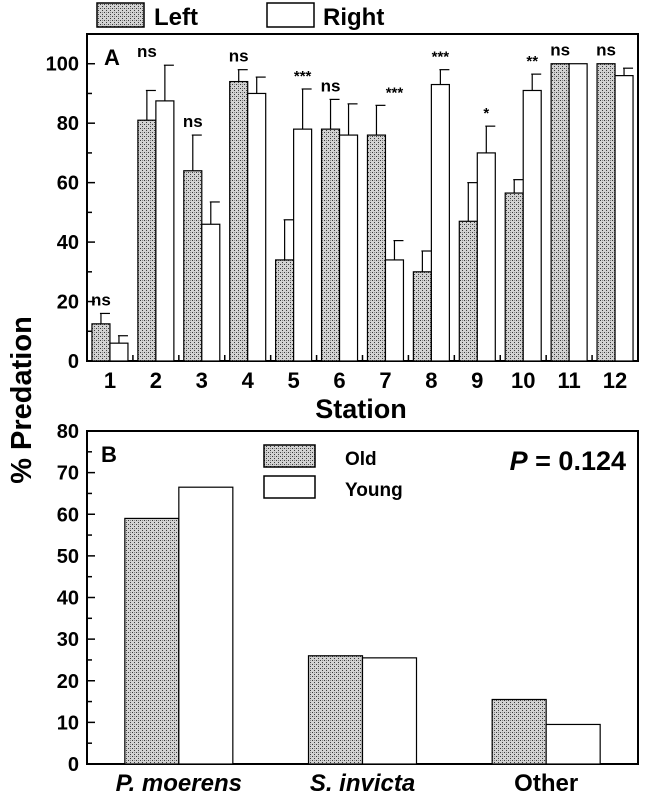 The width and height of the screenshot is (650, 794). Describe the element at coordinates (70, 203) in the screenshot. I see `y-ticks-a: 0 20 40 60 80 100` at that location.